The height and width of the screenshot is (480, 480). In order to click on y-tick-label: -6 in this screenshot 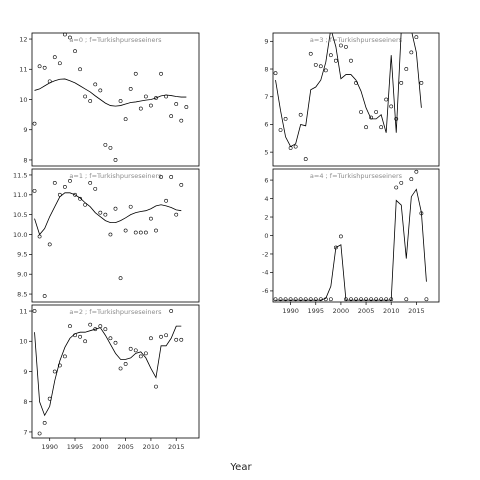, I will do `click(265, 291)`.